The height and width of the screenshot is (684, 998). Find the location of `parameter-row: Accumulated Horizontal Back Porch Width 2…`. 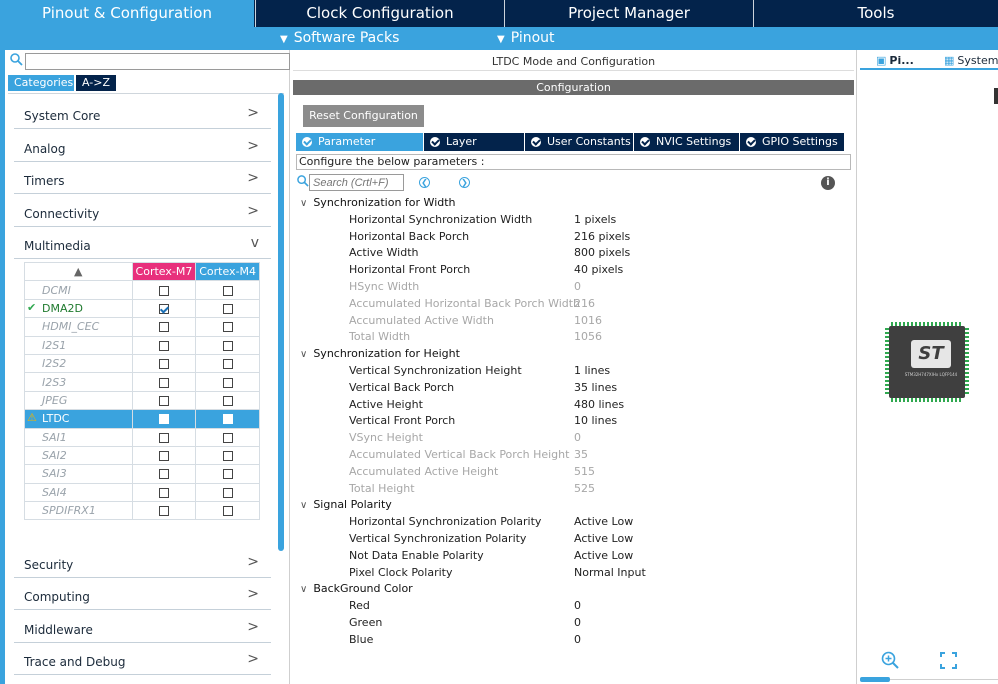

parameter-row: Accumulated Horizontal Back Porch Width 2… is located at coordinates (599, 305).